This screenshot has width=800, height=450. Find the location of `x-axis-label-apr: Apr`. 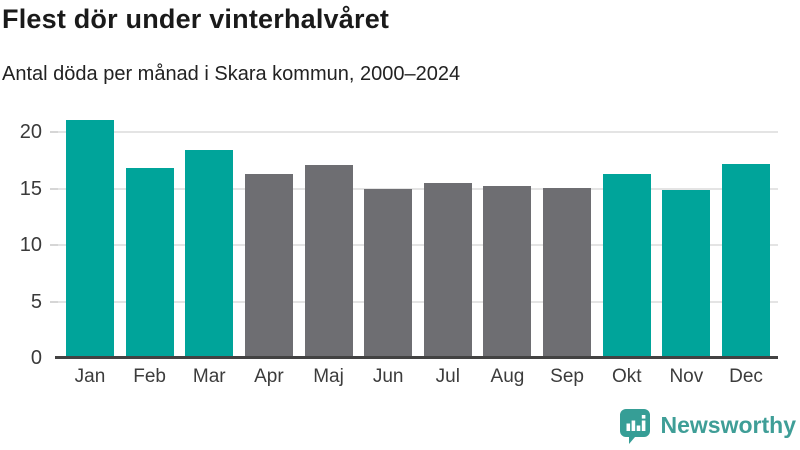

x-axis-label-apr: Apr is located at coordinates (269, 376).